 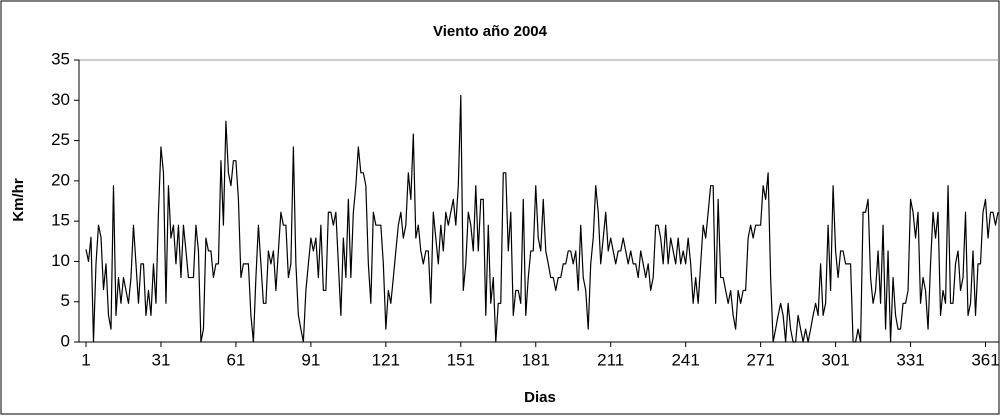 I want to click on x-axis-label: Dias, so click(x=540, y=397).